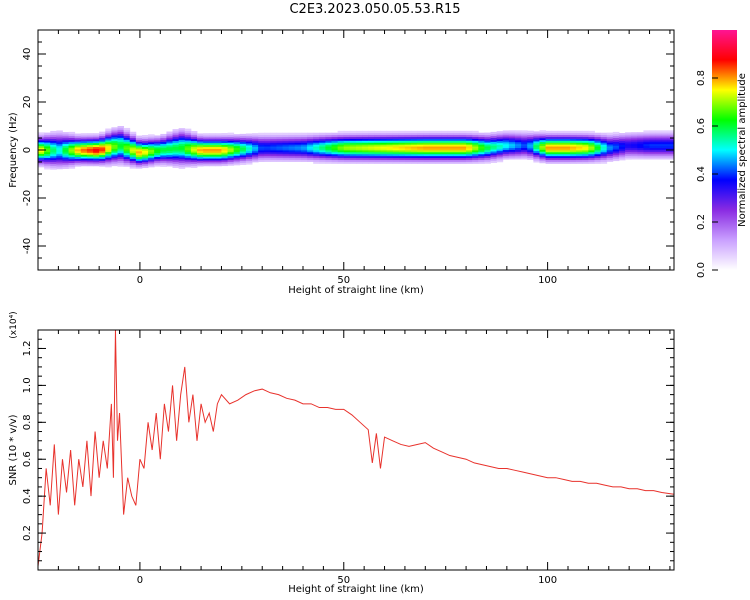 This screenshot has width=750, height=600. What do you see at coordinates (724, 150) in the screenshot?
I see `colorbar-gradient` at bounding box center [724, 150].